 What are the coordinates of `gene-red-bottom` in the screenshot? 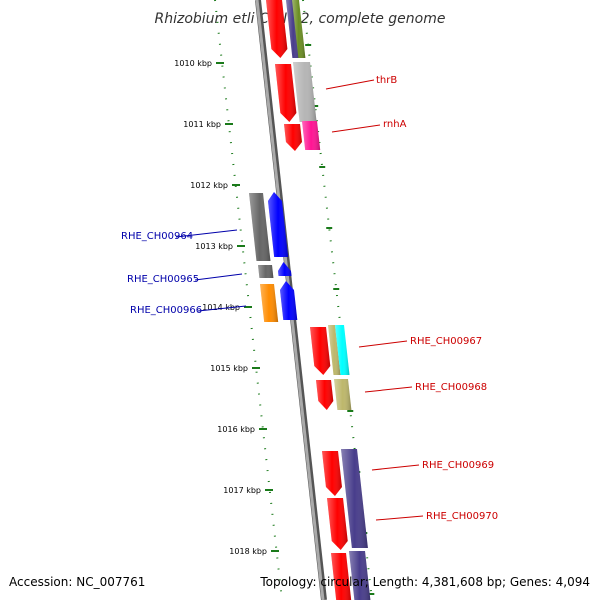 It's located at (341, 576).